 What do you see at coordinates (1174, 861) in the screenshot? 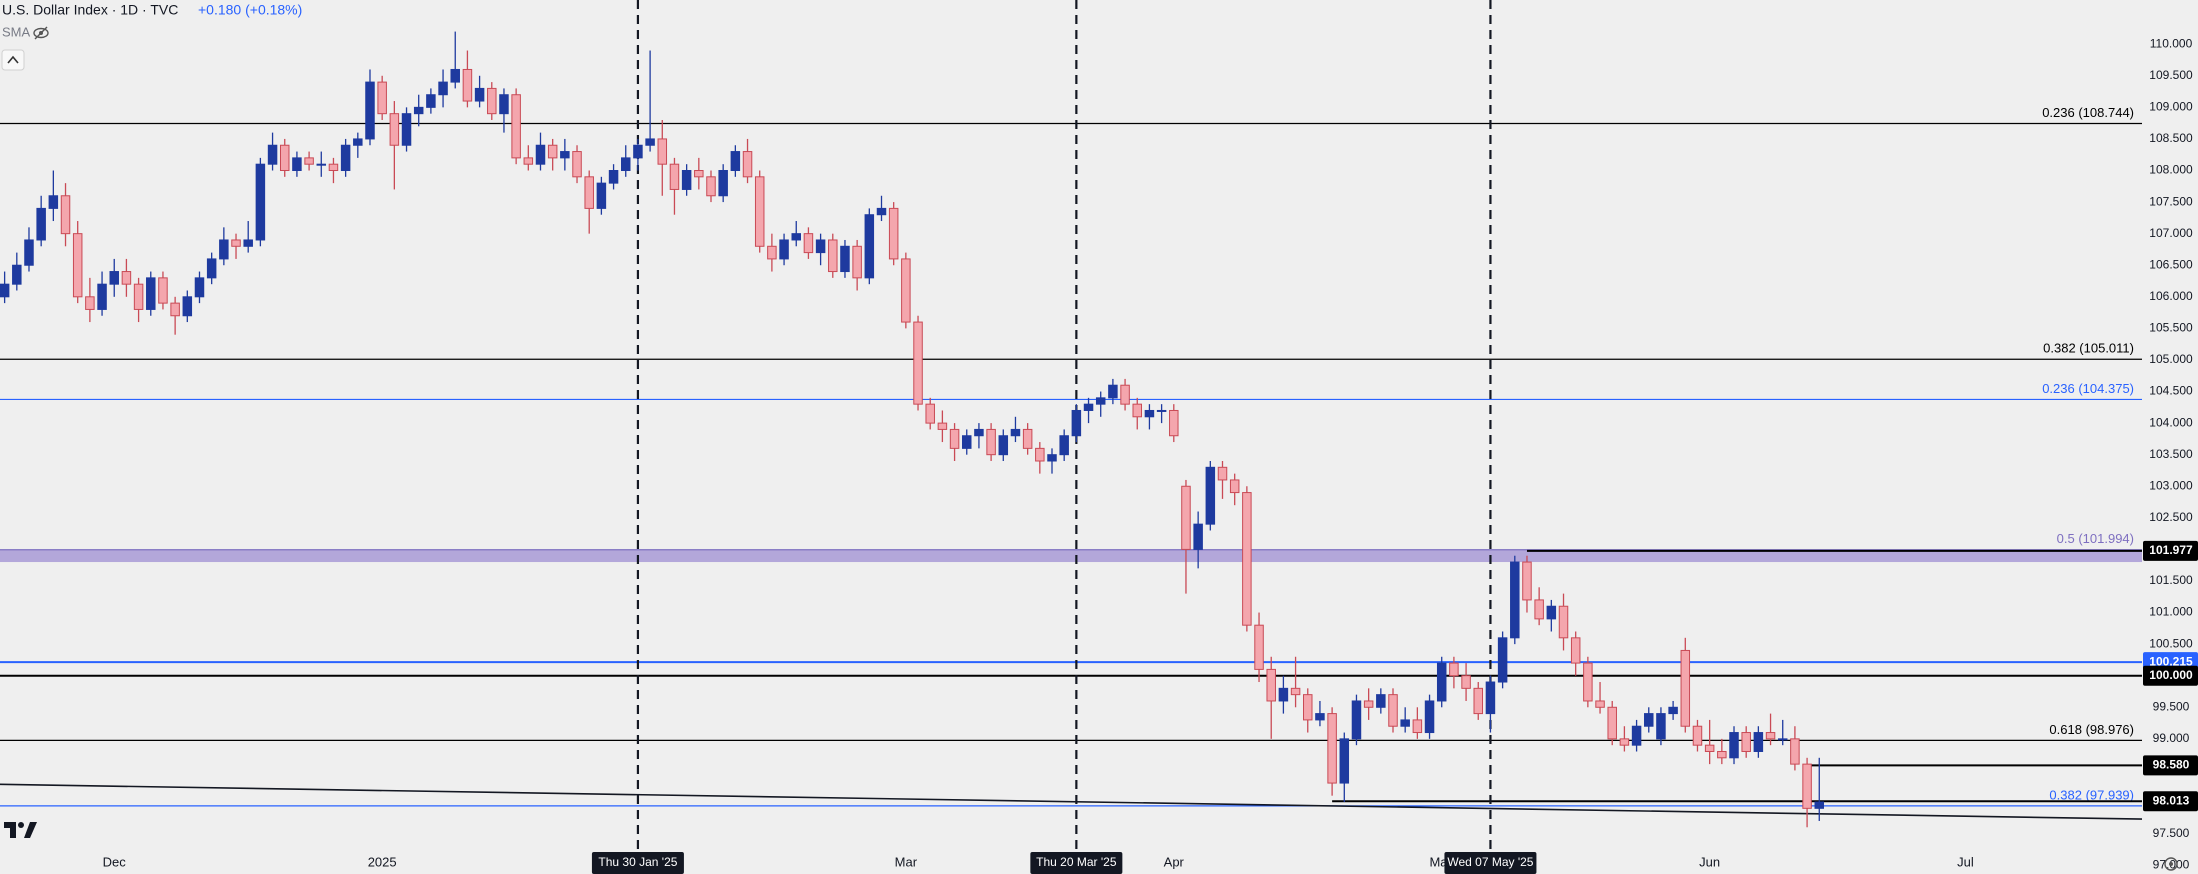
I see `x-tick-label: Apr` at bounding box center [1174, 861].